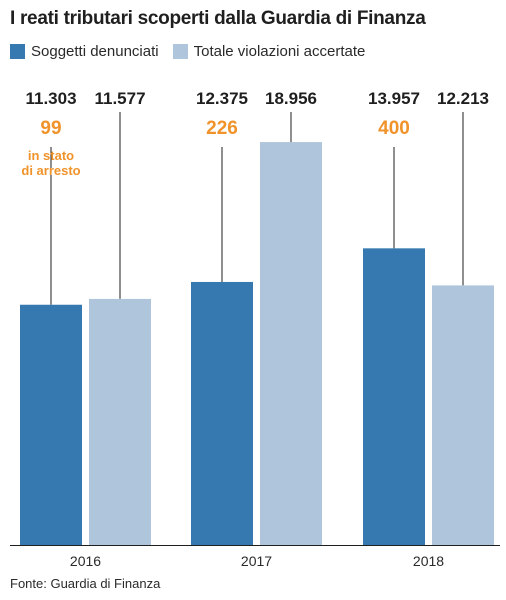 The width and height of the screenshot is (506, 600). What do you see at coordinates (95, 51) in the screenshot?
I see `legend-label-soggetti: Soggetti denunciati` at bounding box center [95, 51].